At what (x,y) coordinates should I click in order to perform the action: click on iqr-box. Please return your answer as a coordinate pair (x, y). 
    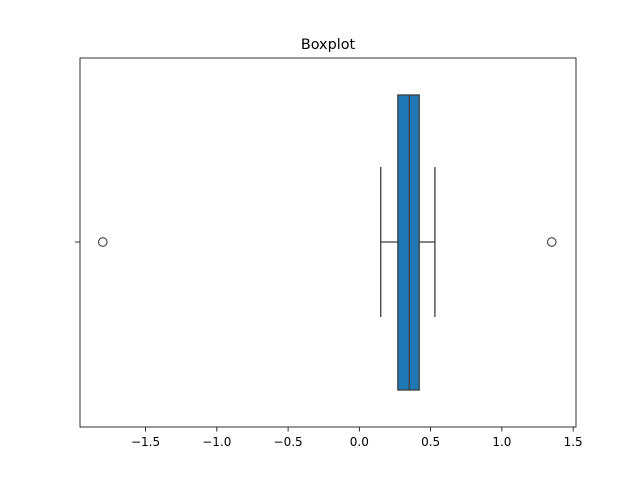
    Looking at the image, I should click on (408, 242).